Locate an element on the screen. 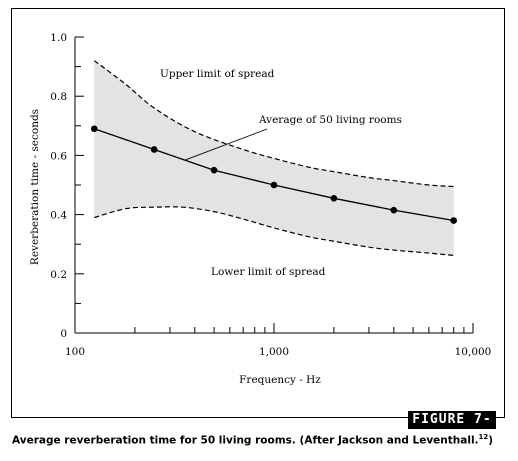  annotation-average: Average of 50 living rooms is located at coordinates (330, 120).